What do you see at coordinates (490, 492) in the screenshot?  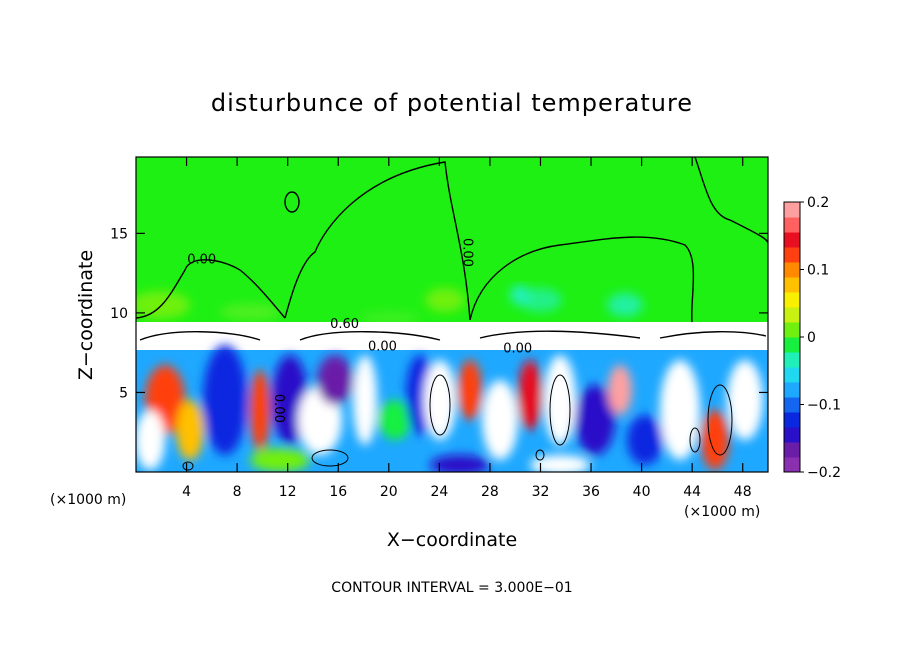 I see `x-tick-label: 28` at bounding box center [490, 492].